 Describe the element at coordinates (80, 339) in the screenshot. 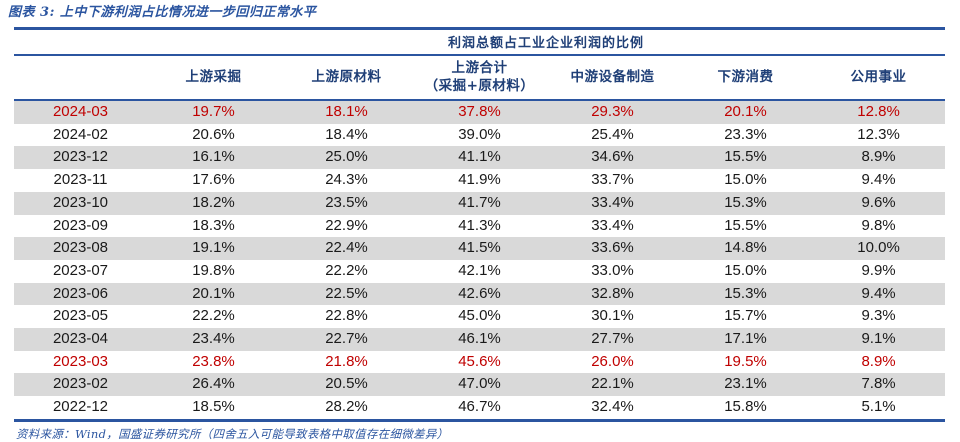

I see `row-date-cell: 2023-04` at that location.